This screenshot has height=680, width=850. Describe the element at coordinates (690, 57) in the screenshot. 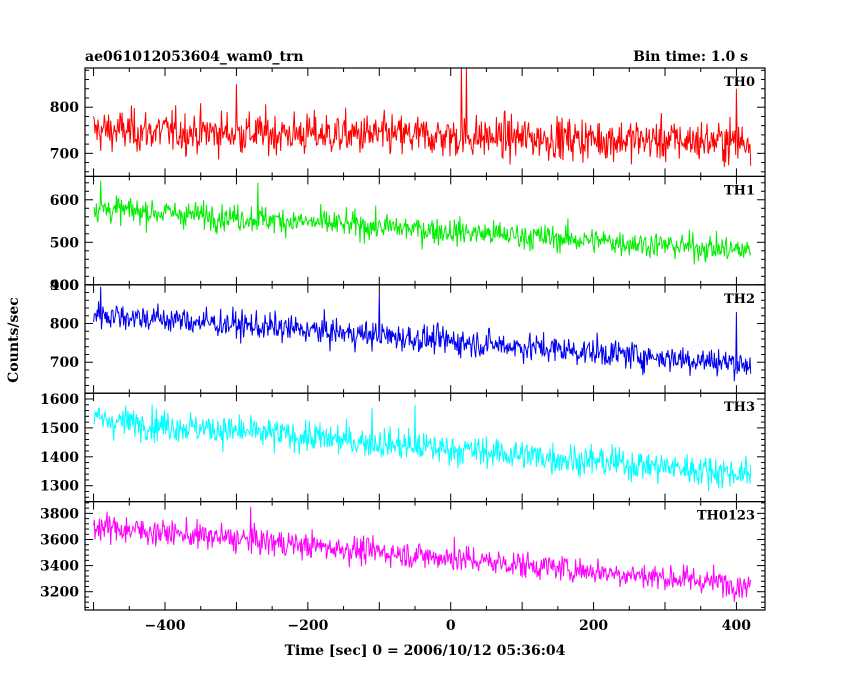

I see `bin-time-label: Bin time: 1.0 s` at that location.